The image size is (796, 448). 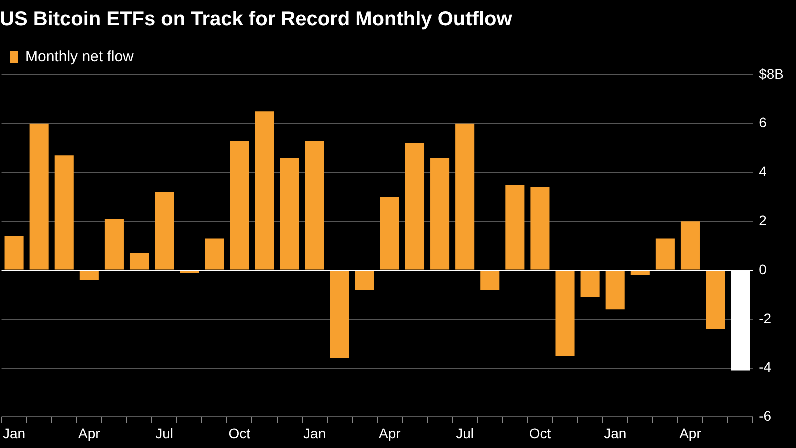 What do you see at coordinates (256, 19) in the screenshot?
I see `chart-title: US Bitcoin ETFs on Track for Record Monthly Outflow` at bounding box center [256, 19].